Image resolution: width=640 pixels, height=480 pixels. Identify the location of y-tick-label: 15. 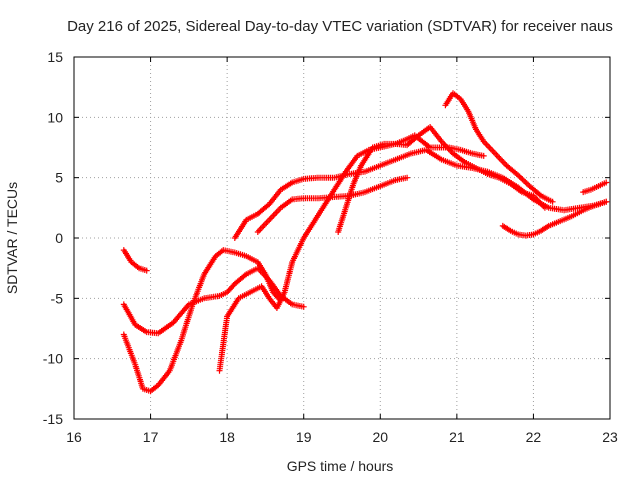
(55, 57).